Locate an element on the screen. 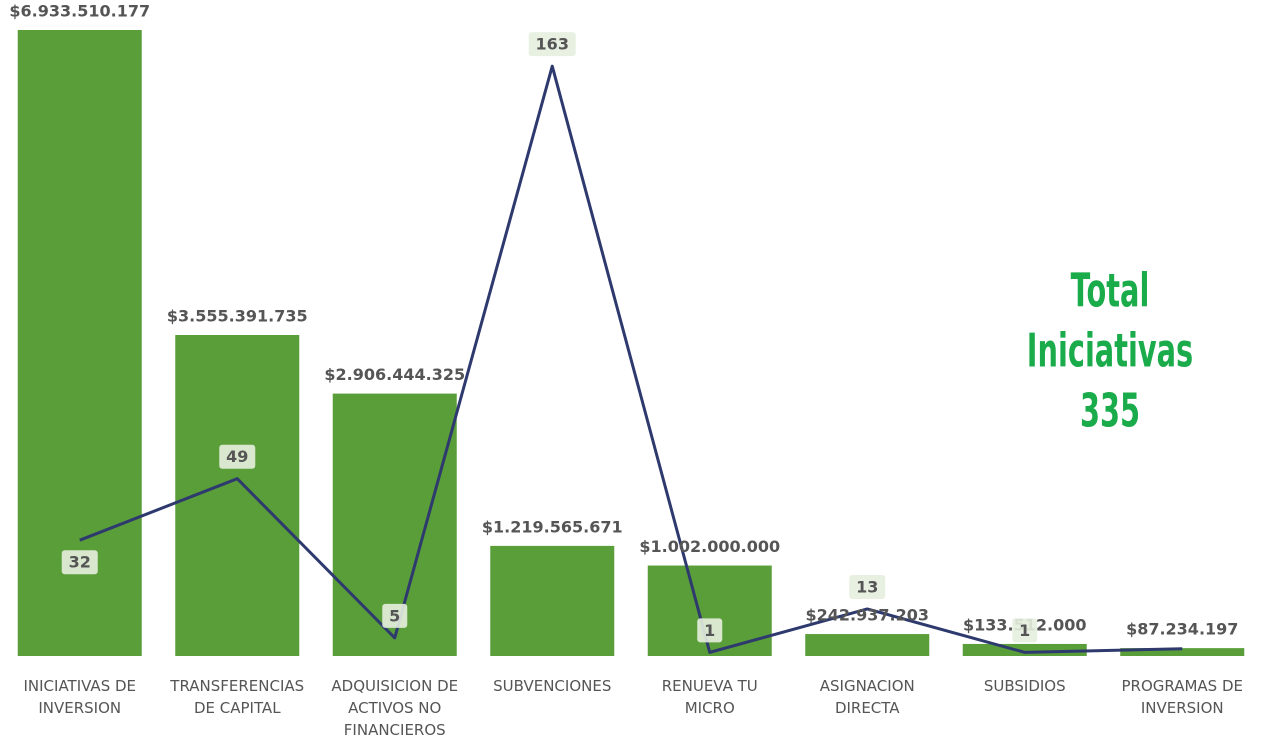 The image size is (1262, 742). label-line: ADQUISICION DE is located at coordinates (394, 686).